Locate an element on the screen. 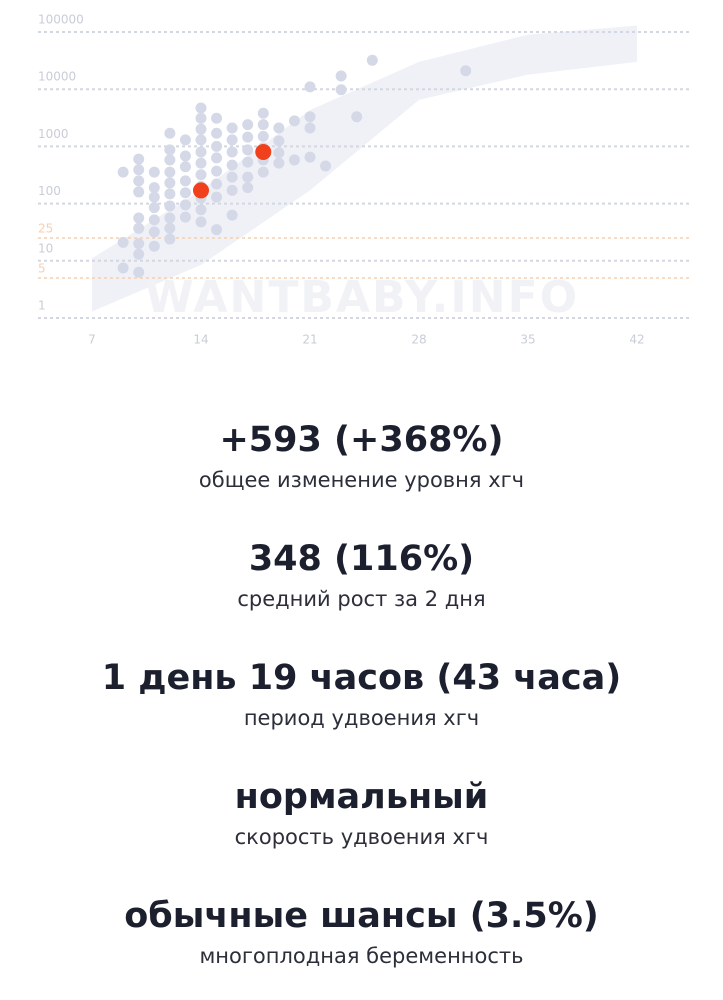 Image resolution: width=723 pixels, height=1000 pixels. y-tick-label: 10 is located at coordinates (45, 248).